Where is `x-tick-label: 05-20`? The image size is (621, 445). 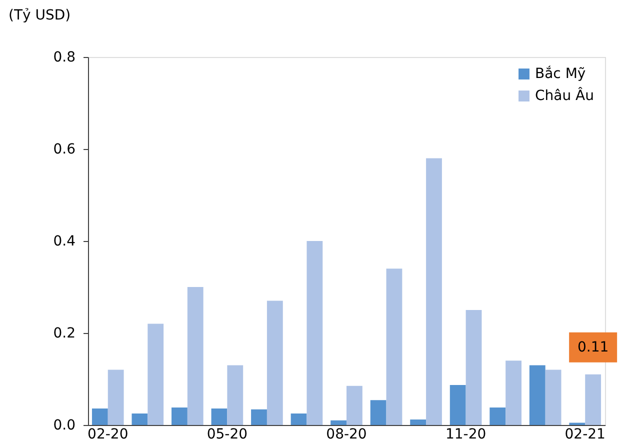 x-tick-label: 05-20 is located at coordinates (227, 434).